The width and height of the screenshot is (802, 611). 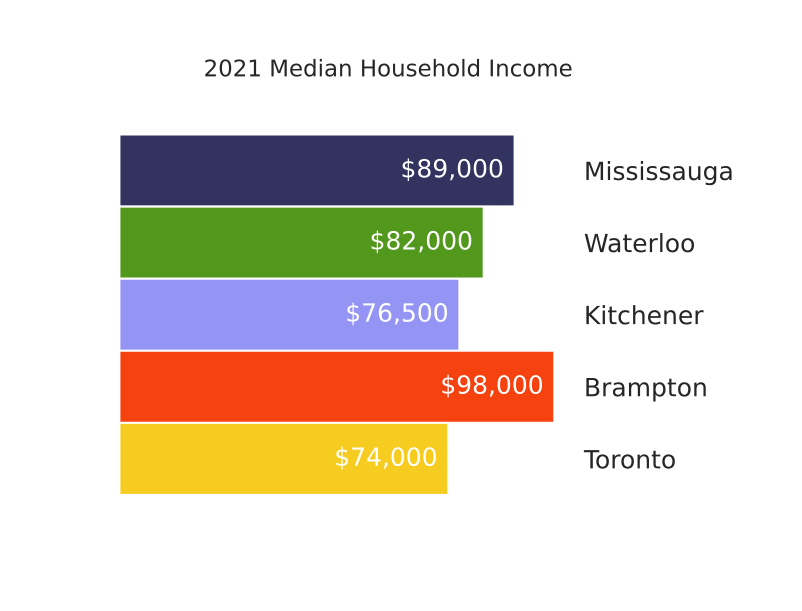 I want to click on y-tick-label: Mississauga, so click(x=659, y=173).